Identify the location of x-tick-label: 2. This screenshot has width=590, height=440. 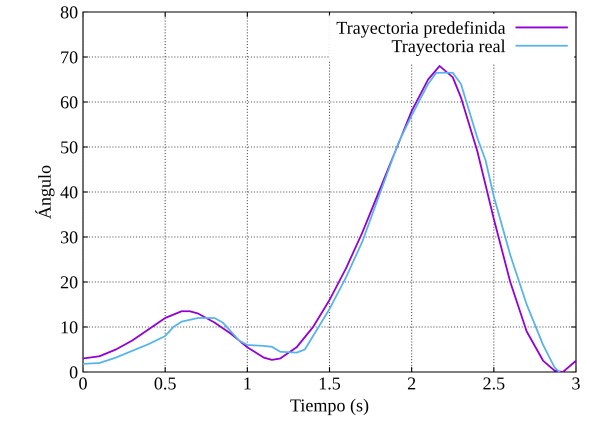
(412, 383).